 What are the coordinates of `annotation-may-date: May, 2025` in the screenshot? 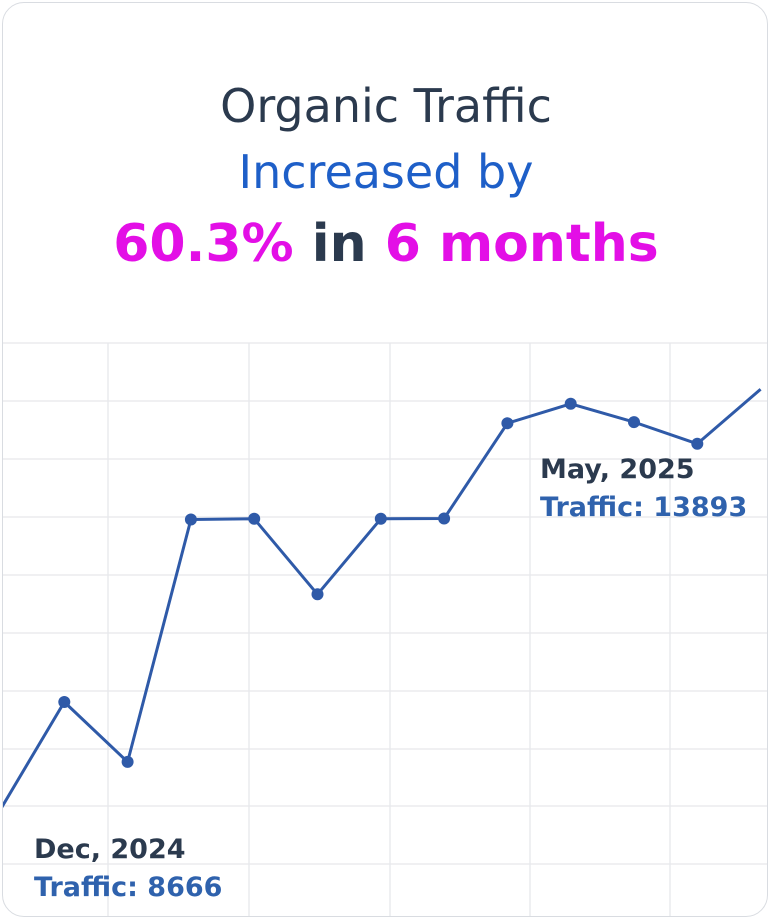 It's located at (617, 469).